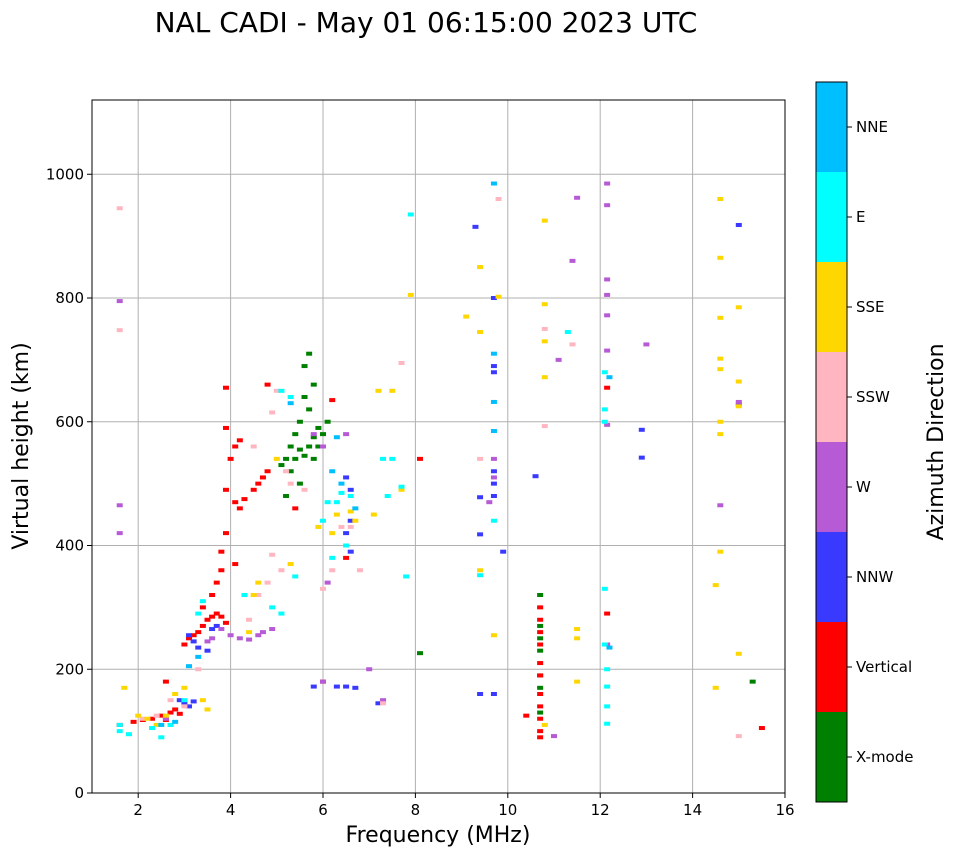  What do you see at coordinates (872, 127) in the screenshot?
I see `colorbar-label-nne: NNE` at bounding box center [872, 127].